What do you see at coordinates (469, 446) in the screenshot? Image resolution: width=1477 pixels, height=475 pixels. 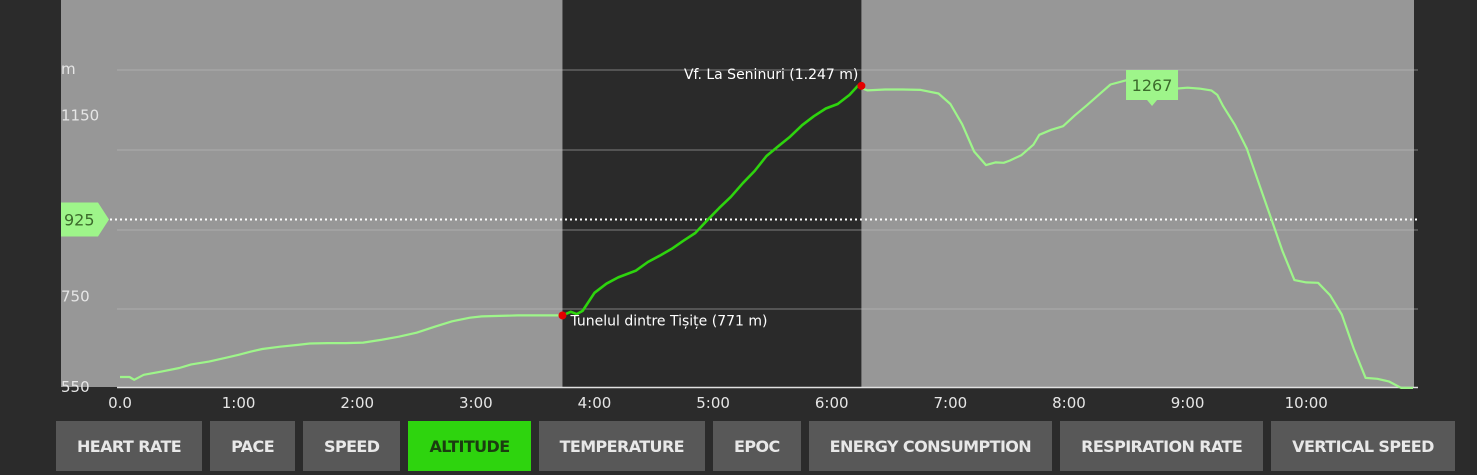 I see `tab-altitude: ALTITUDE` at bounding box center [469, 446].